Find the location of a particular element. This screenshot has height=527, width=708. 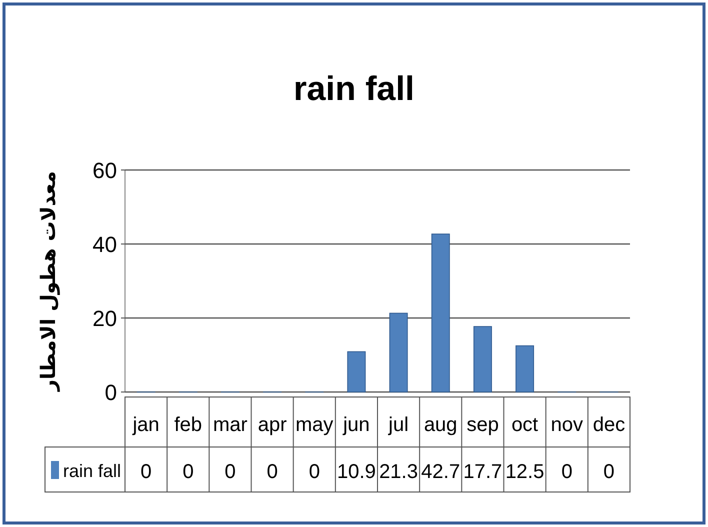

ylabel: معدلات هطول الامطار is located at coordinates (48, 281).